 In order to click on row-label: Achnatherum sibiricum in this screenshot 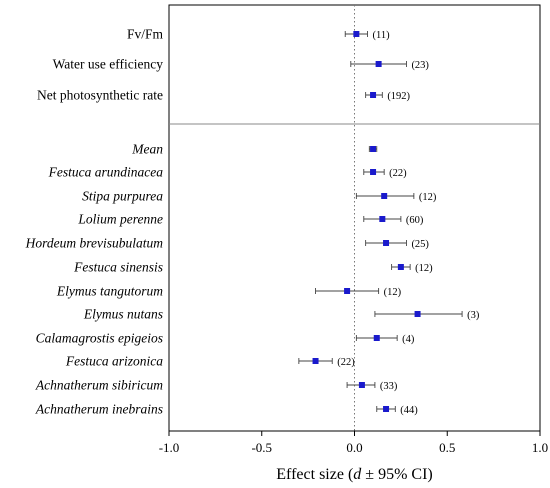, I will do `click(99, 385)`.